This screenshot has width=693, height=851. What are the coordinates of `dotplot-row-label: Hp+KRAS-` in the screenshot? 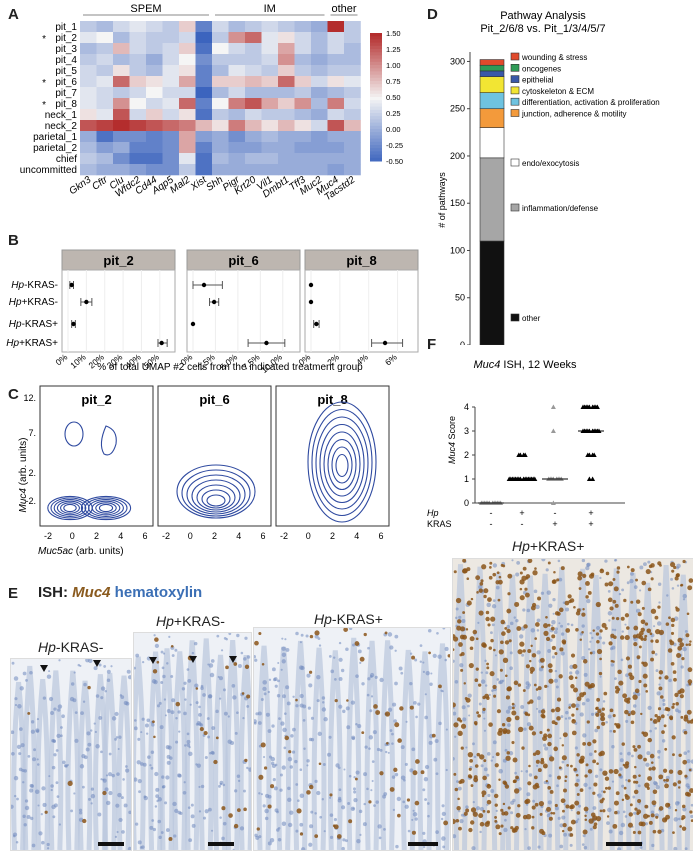 It's located at (33, 302).